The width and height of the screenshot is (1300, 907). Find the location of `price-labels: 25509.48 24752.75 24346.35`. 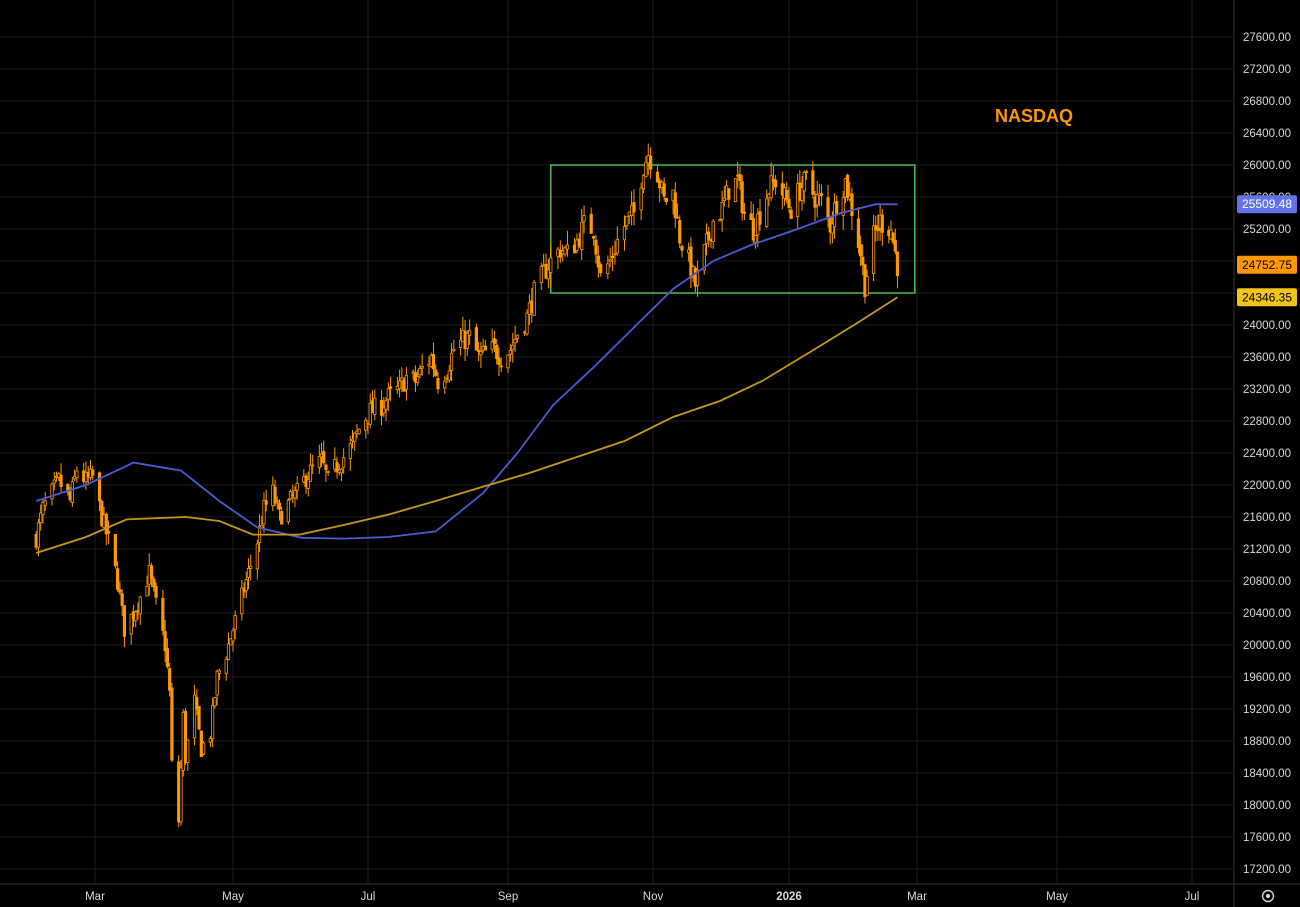

price-labels: 25509.48 24752.75 24346.35 is located at coordinates (1267, 251).